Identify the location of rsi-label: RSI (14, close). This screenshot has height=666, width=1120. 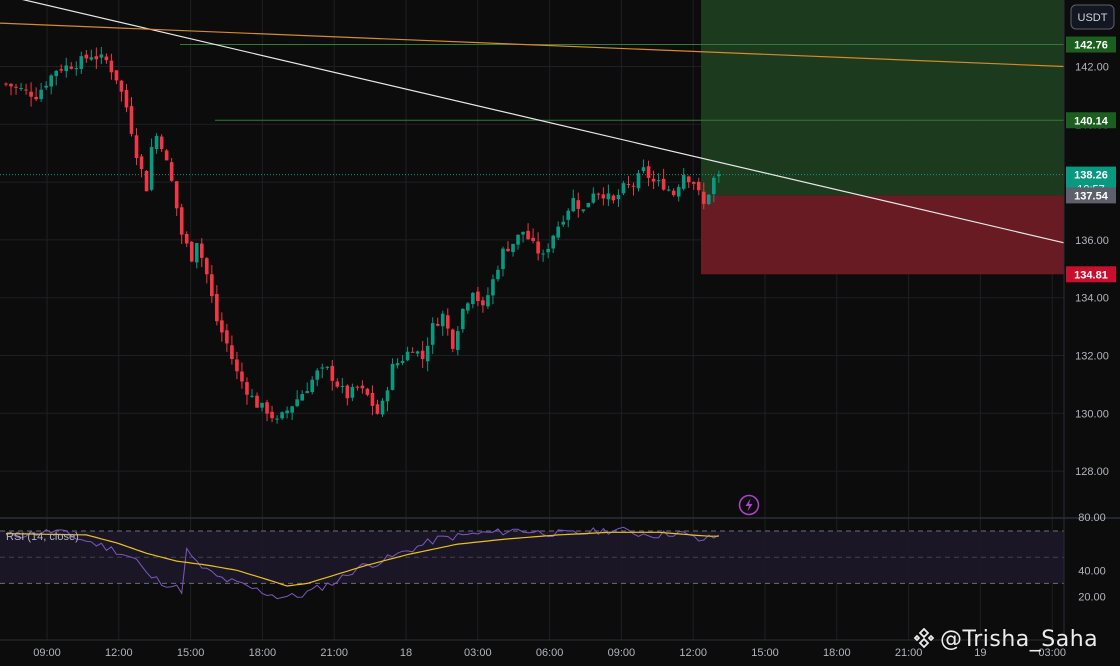
(42, 537).